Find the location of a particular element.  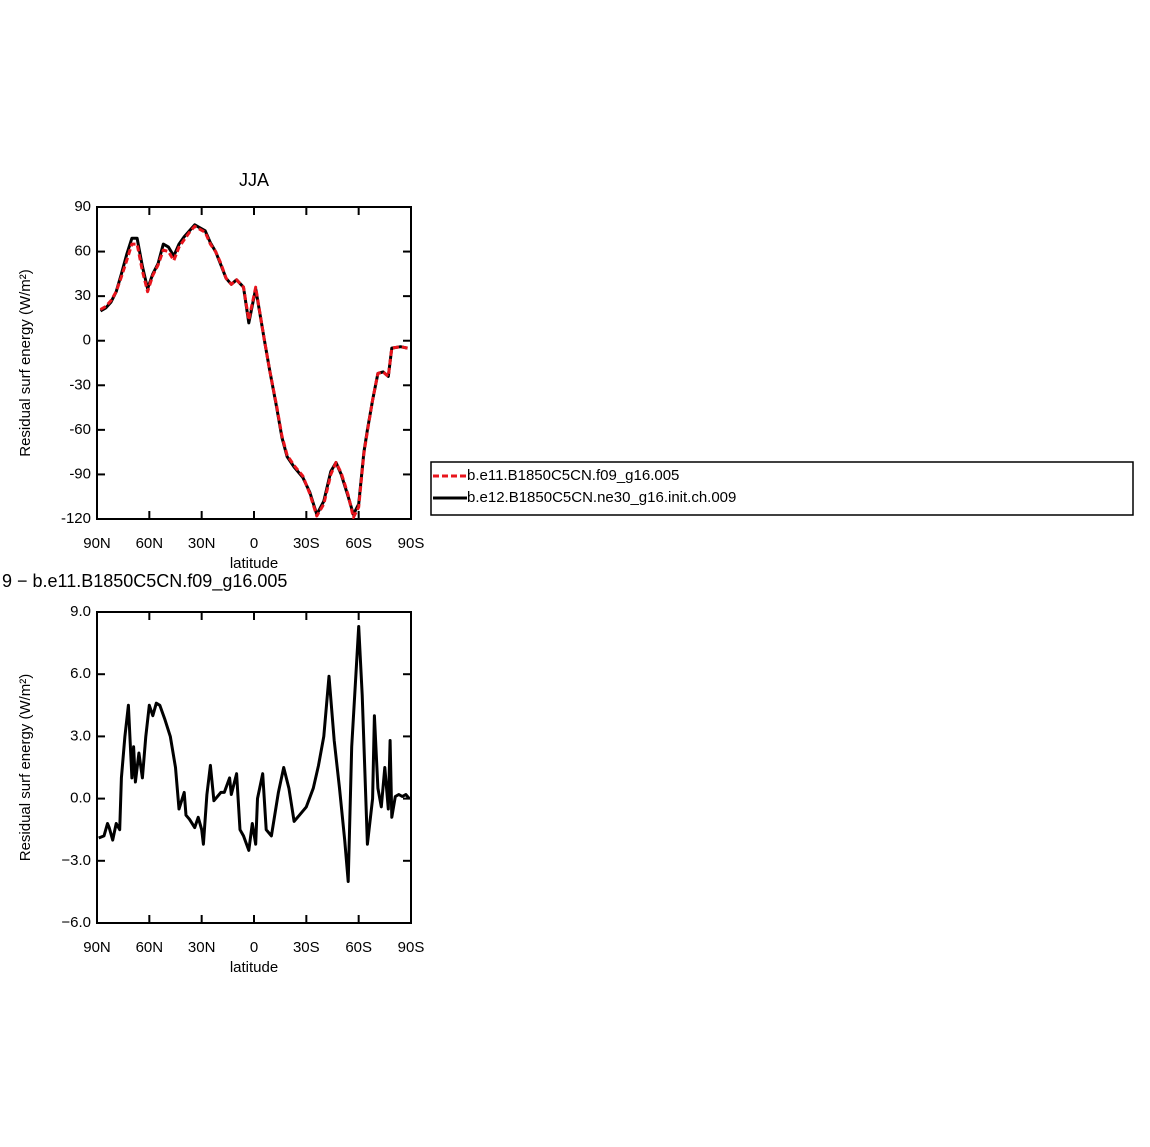

legend-box is located at coordinates (782, 488).